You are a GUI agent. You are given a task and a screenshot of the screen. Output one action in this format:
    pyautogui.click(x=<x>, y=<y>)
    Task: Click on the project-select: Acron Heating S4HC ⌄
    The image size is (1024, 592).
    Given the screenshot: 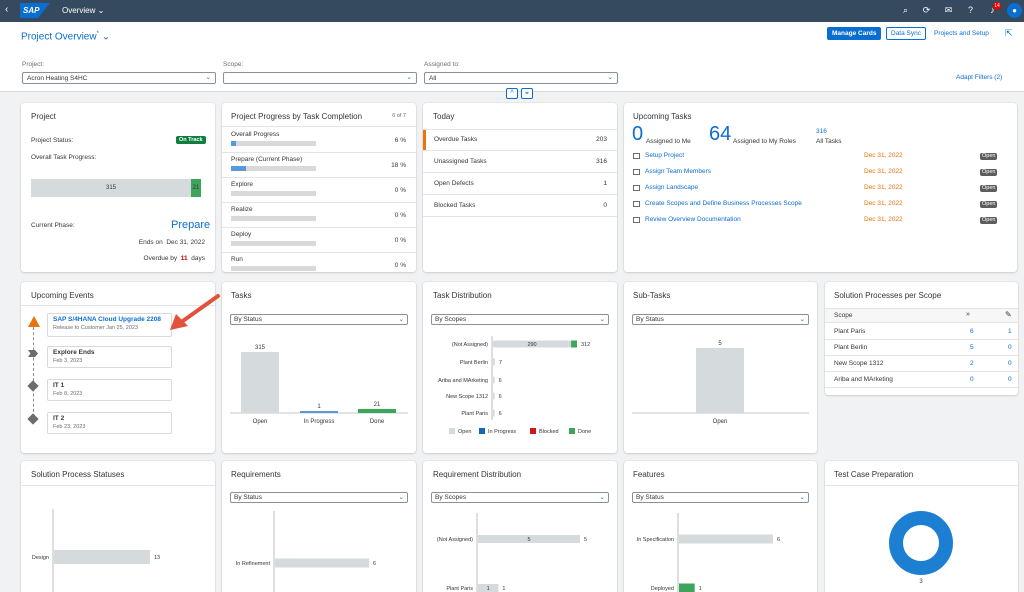 What is the action you would take?
    pyautogui.click(x=119, y=78)
    